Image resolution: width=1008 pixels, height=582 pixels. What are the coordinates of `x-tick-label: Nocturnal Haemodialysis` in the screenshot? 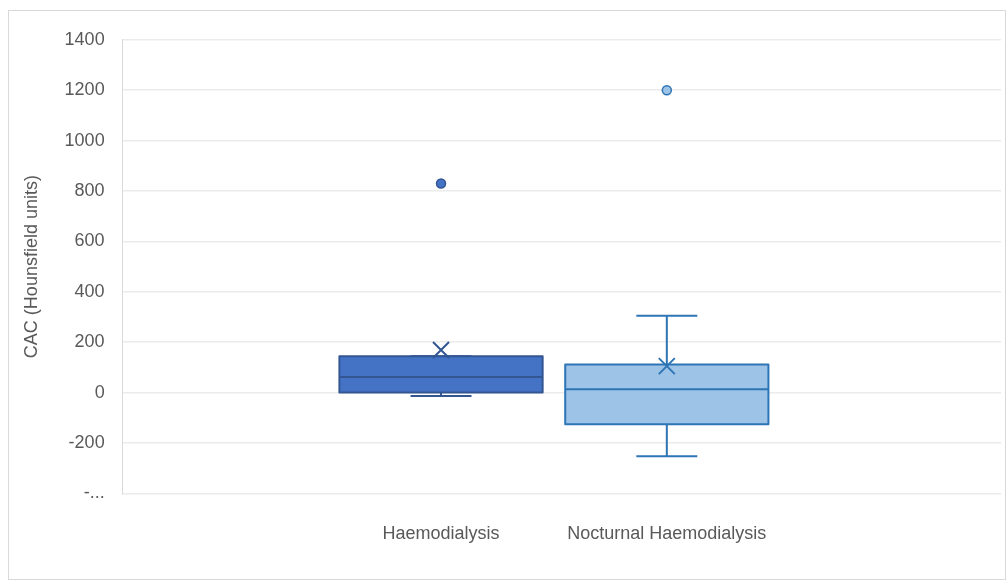 It's located at (667, 533).